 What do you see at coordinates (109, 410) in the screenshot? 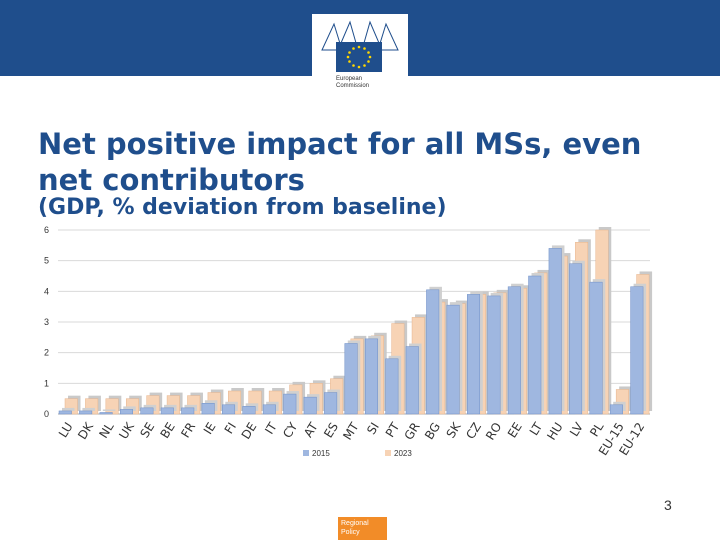
I see `bar-shadow-2015-NL` at bounding box center [109, 410].